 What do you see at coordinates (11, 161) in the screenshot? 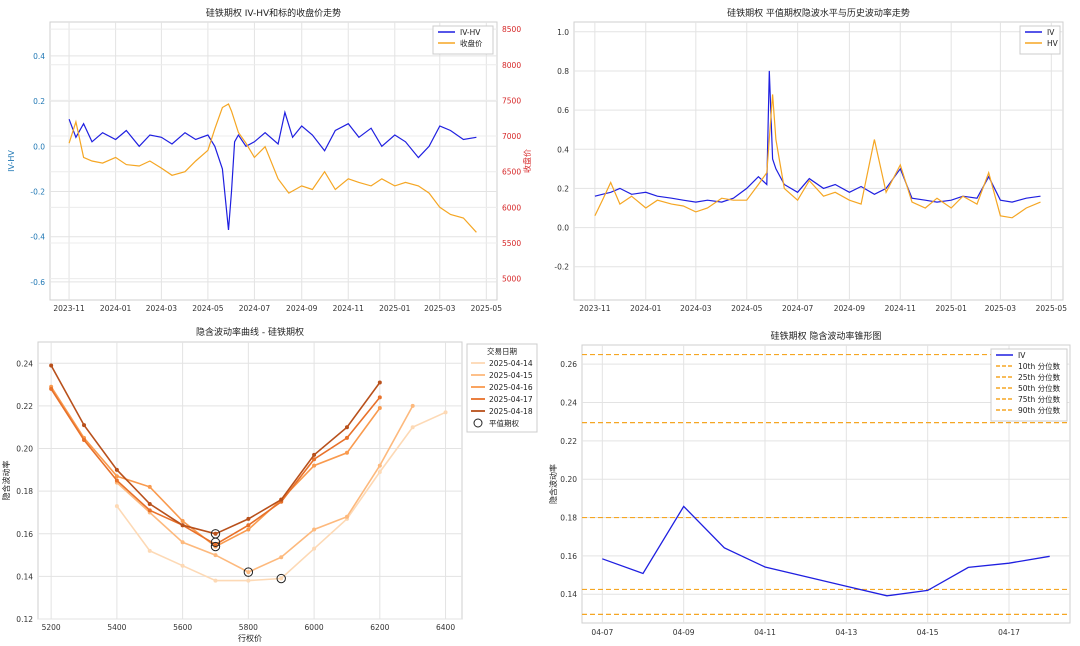
I see `y-axis-label-left: IV-HV` at bounding box center [11, 161].